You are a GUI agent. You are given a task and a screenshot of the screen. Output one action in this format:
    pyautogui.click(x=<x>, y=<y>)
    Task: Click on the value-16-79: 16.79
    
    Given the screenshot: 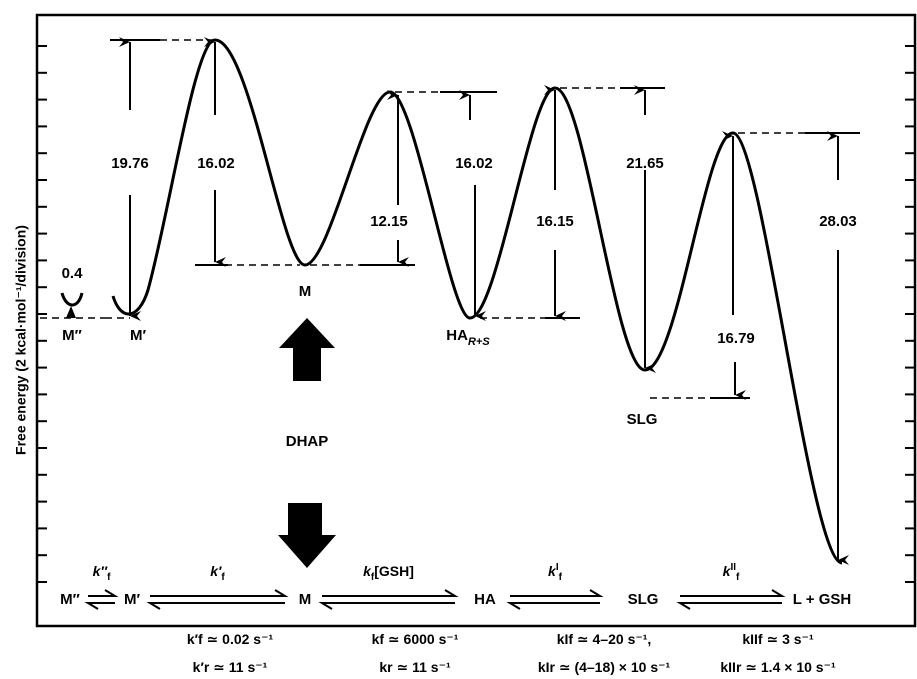 What is the action you would take?
    pyautogui.click(x=736, y=338)
    